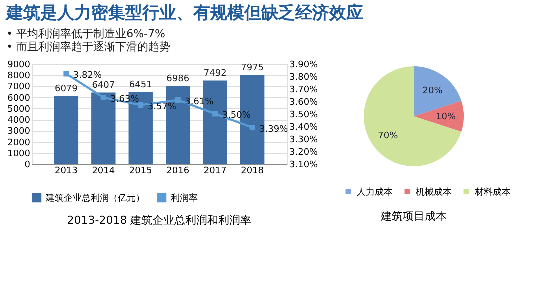 The height and width of the screenshot is (285, 548). What do you see at coordinates (19, 121) in the screenshot?
I see `y-tick-label: 4000` at bounding box center [19, 121].